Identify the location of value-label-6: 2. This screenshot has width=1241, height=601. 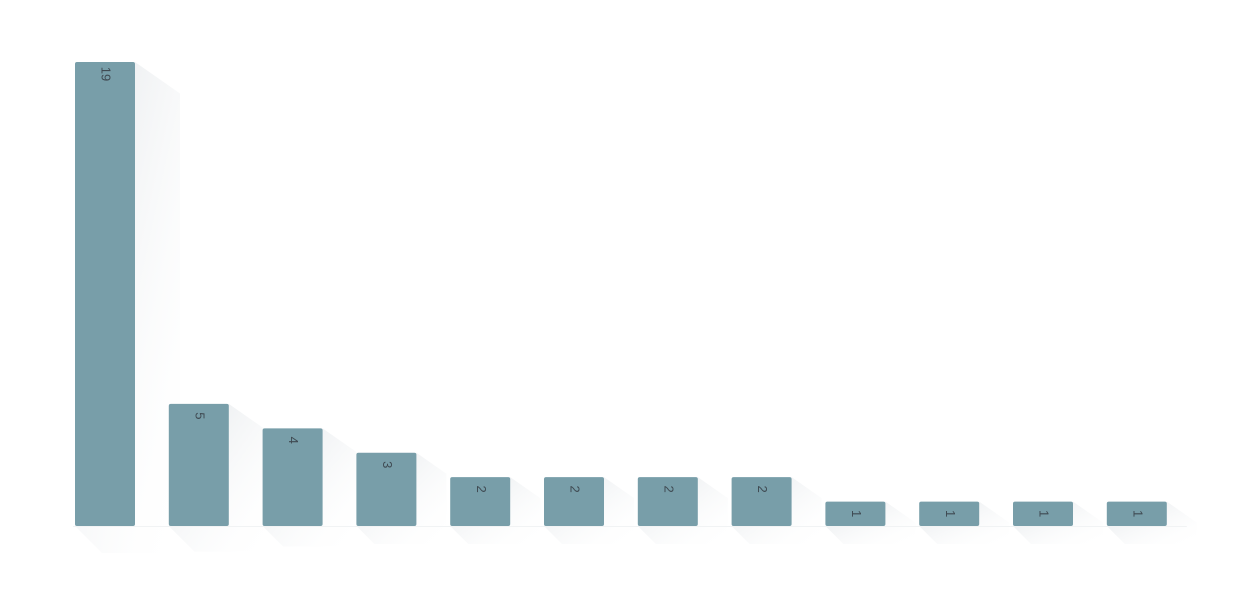
(575, 489).